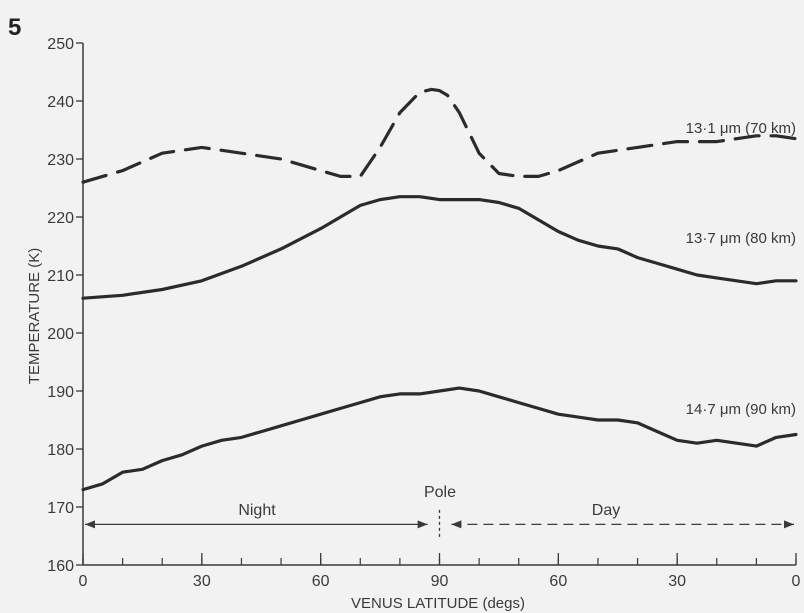 The width and height of the screenshot is (804, 613). What do you see at coordinates (60, 508) in the screenshot?
I see `y-tick-label: 170` at bounding box center [60, 508].